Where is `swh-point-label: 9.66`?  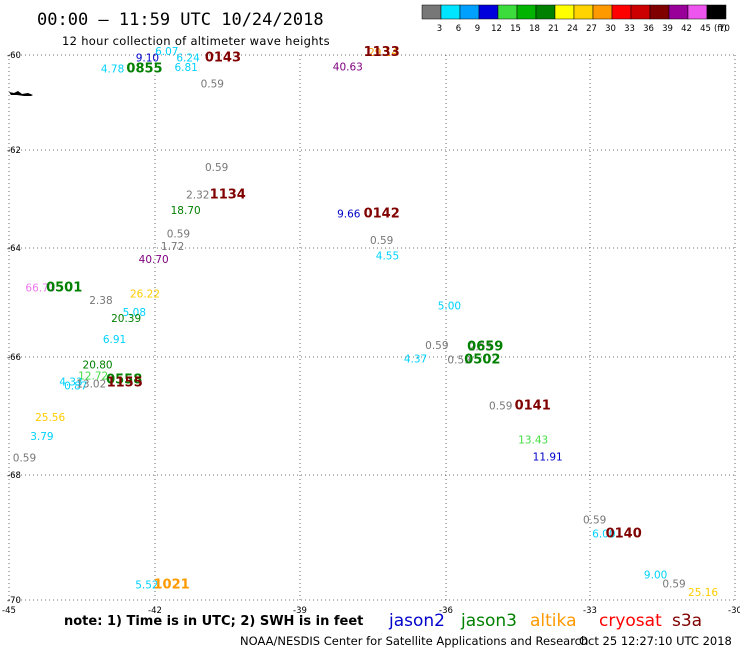
swh-point-label: 9.66 is located at coordinates (349, 214).